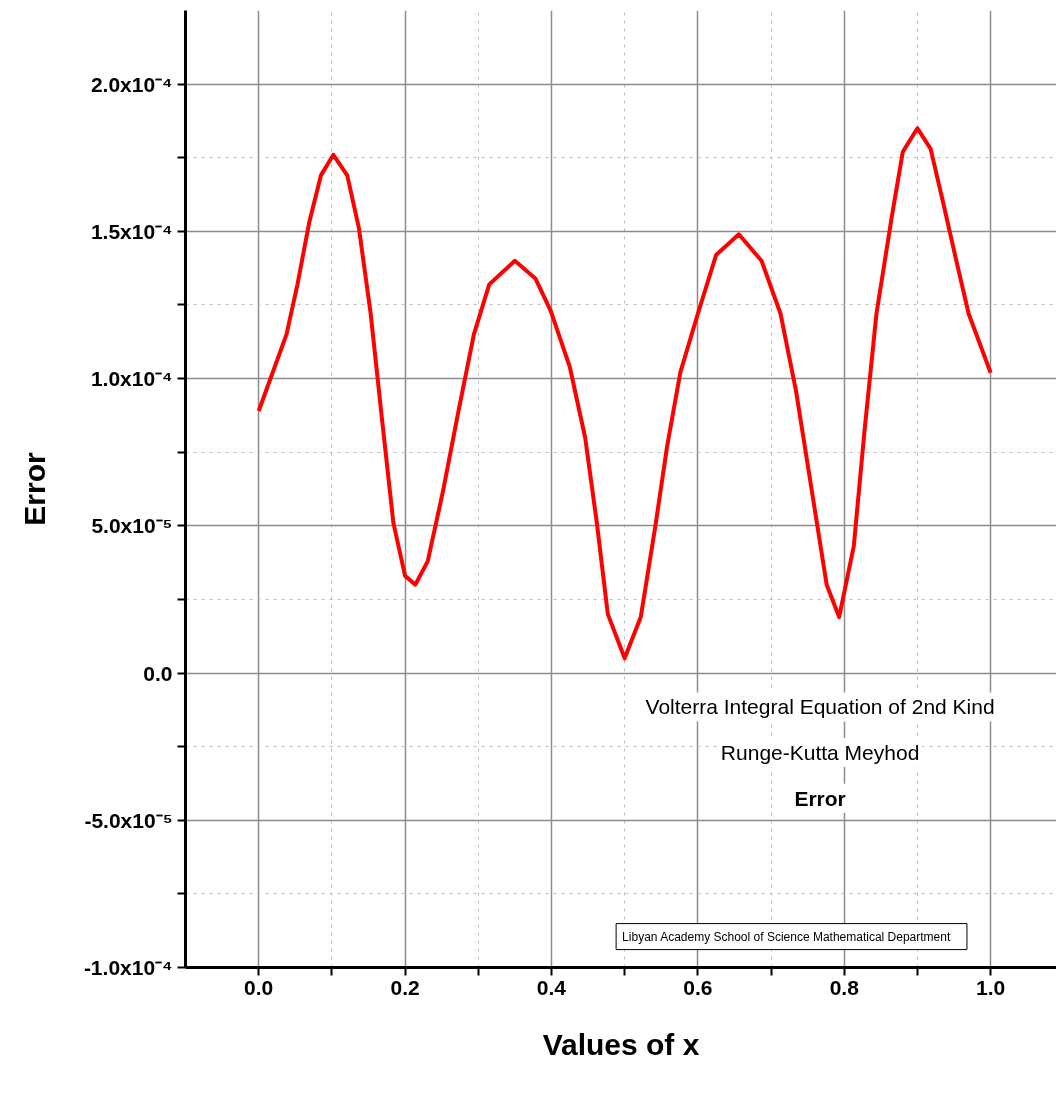  I want to click on y-tick-label: -1.0x10⁻⁴, so click(128, 967).